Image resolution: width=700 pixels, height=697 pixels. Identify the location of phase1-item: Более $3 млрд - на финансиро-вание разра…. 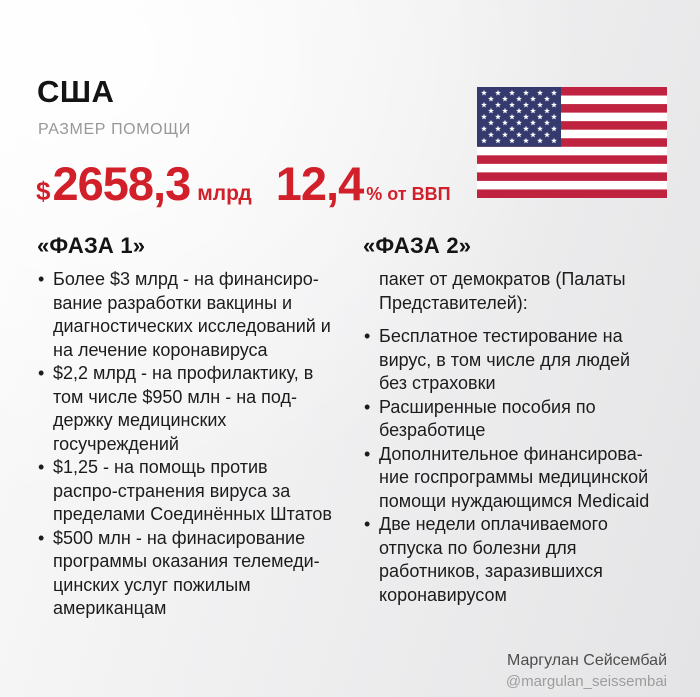
(184, 315).